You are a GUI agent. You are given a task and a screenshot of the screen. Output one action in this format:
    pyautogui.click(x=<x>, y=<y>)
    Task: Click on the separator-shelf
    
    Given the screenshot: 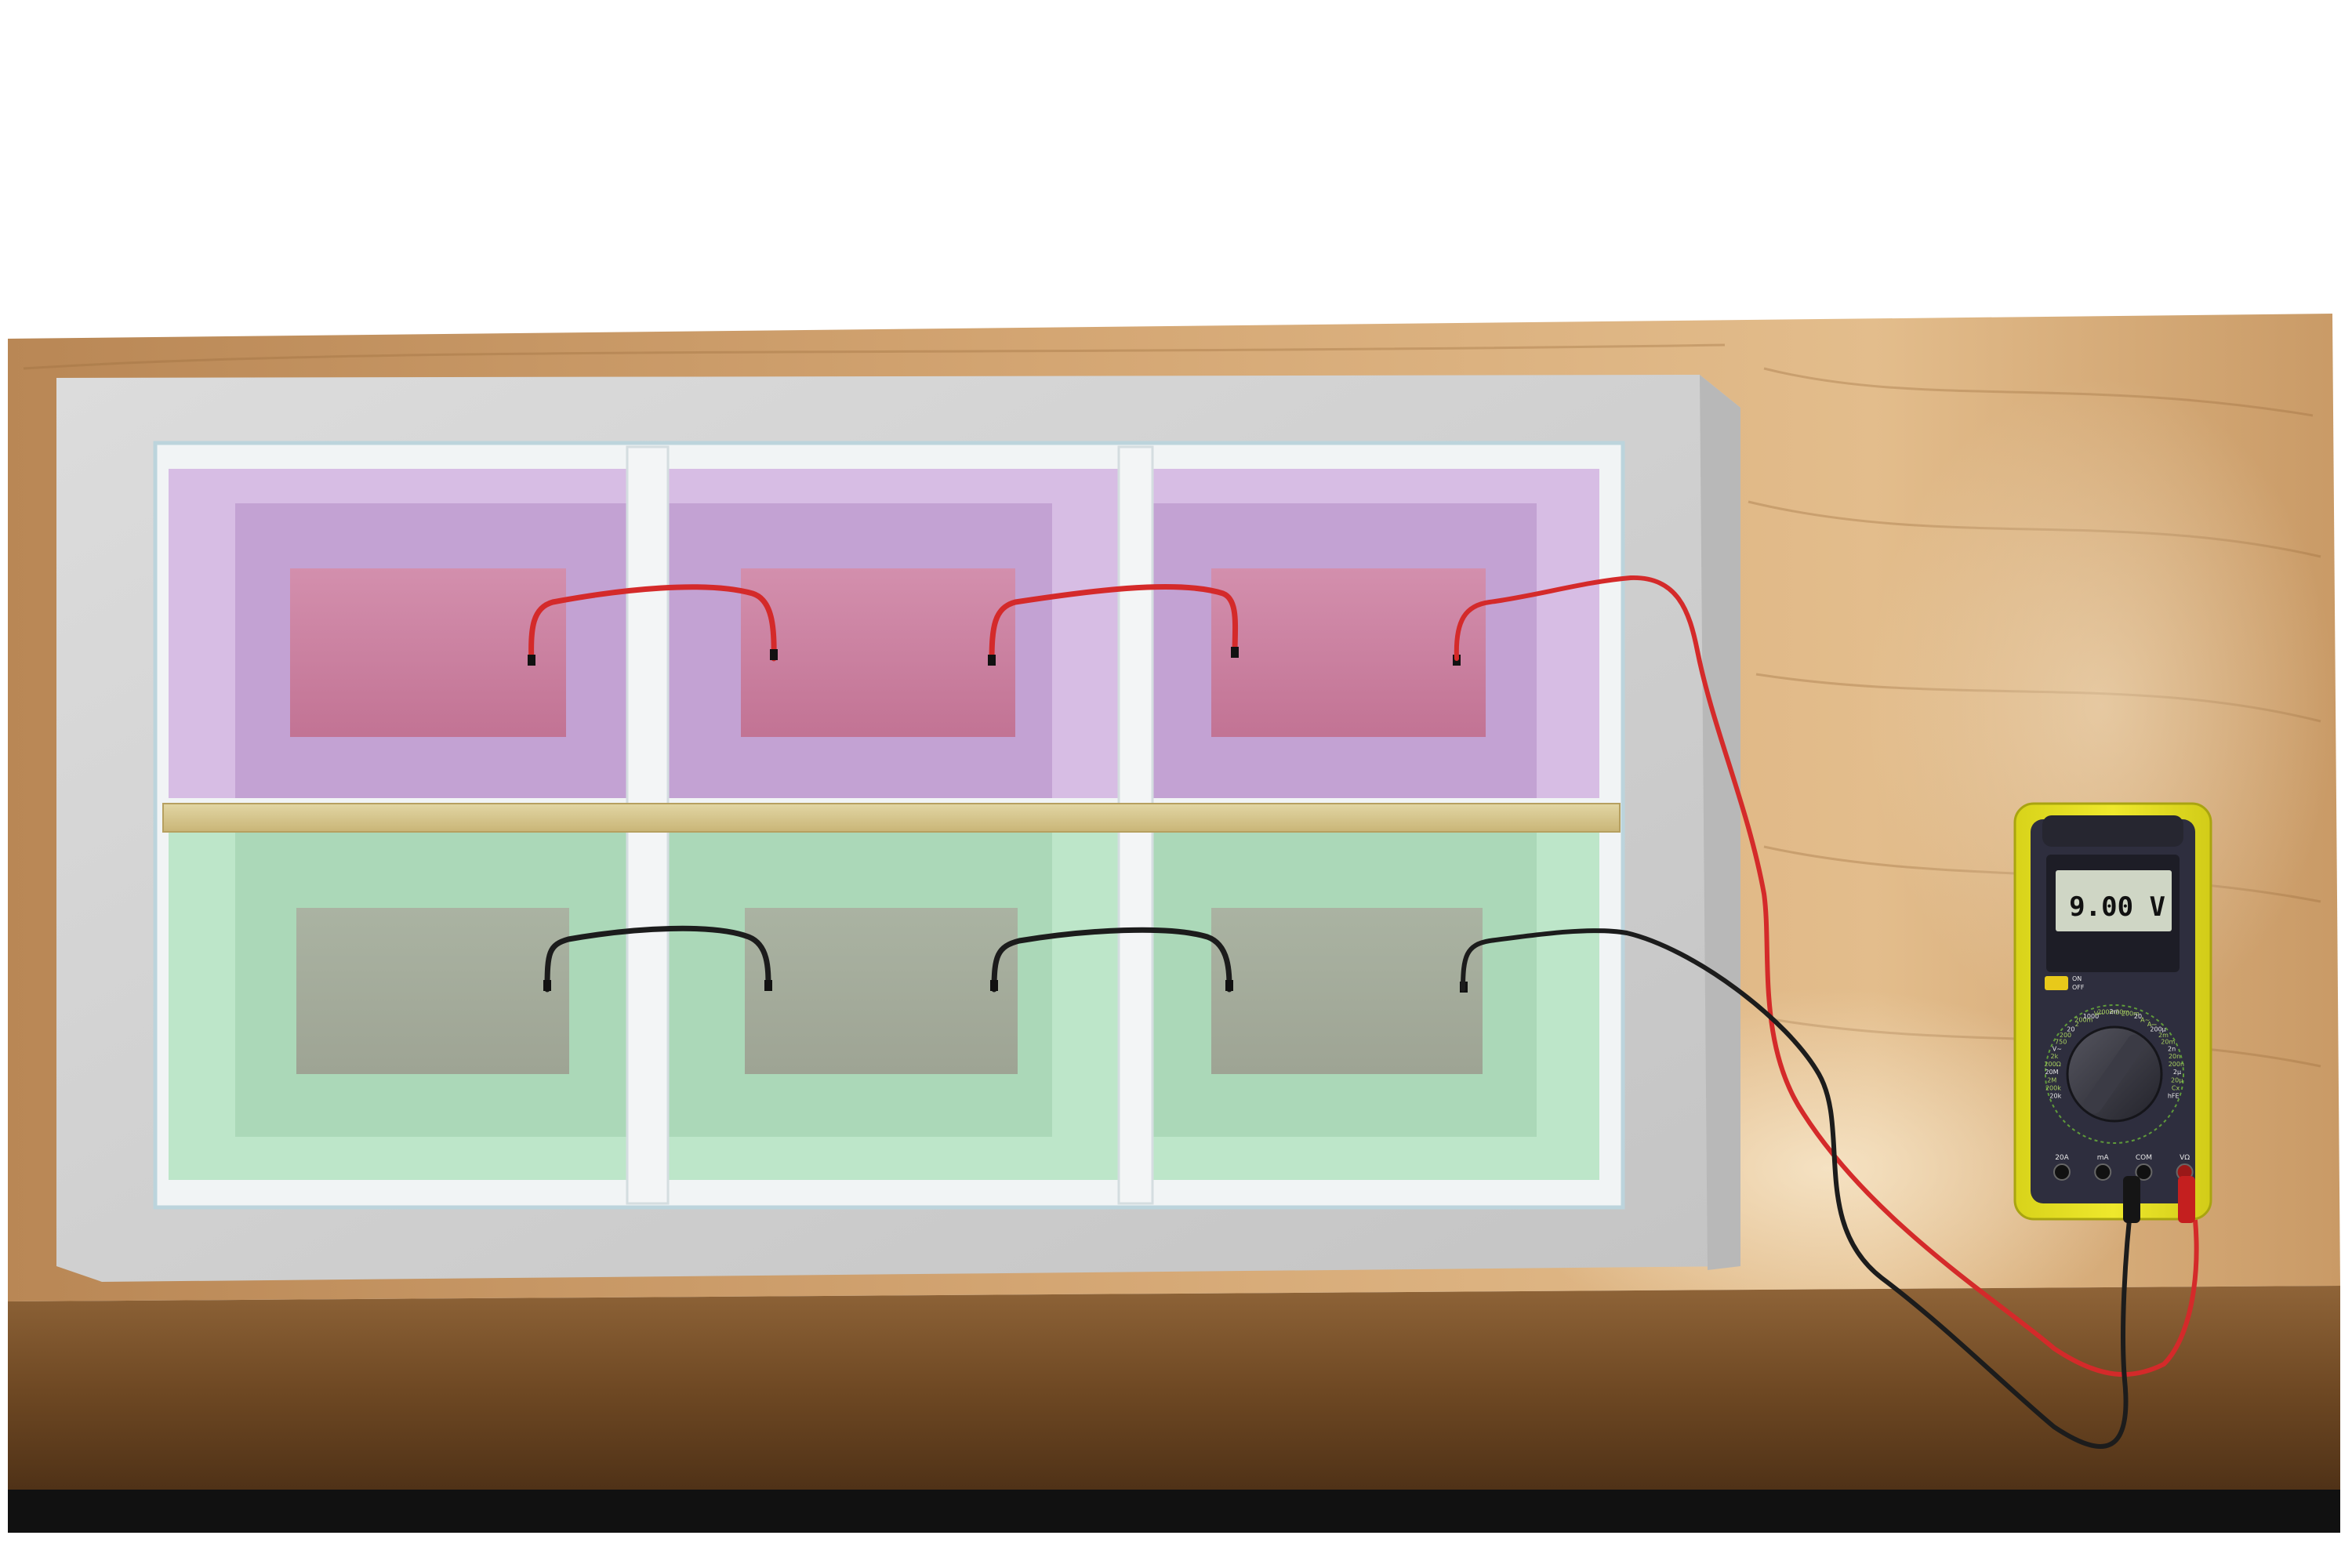 What is the action you would take?
    pyautogui.click(x=891, y=818)
    